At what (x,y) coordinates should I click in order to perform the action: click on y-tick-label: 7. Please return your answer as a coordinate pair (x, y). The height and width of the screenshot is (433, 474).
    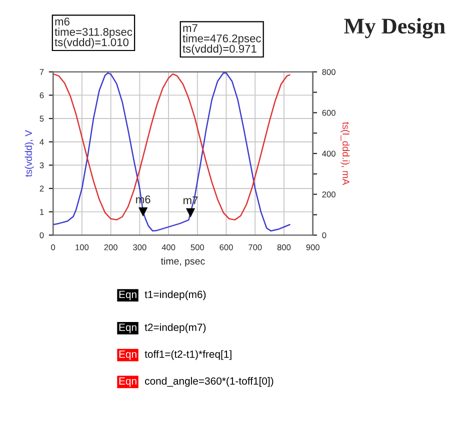
    Looking at the image, I should click on (42, 72).